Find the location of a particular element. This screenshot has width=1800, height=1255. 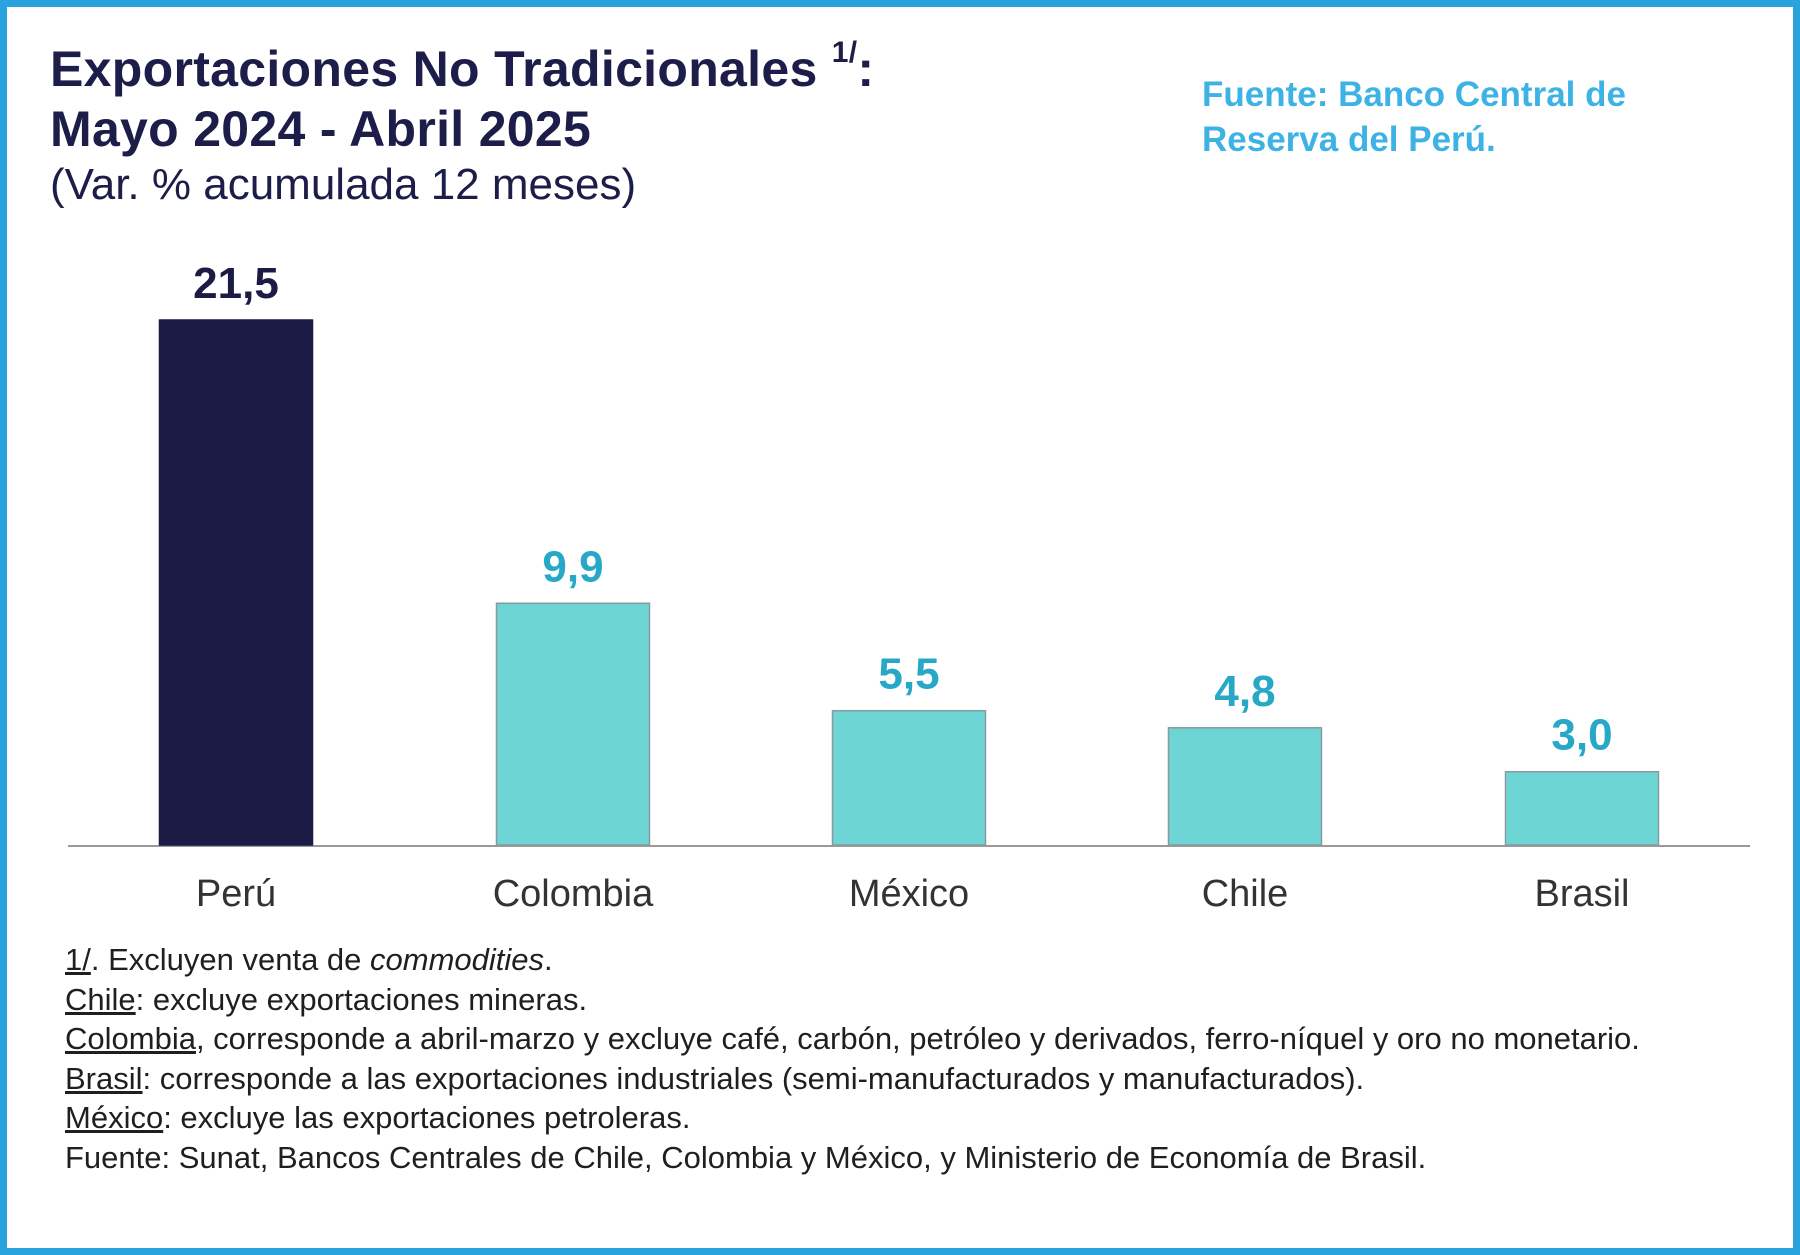

footnote-chile: Chile: excluye exportaciones mineras. is located at coordinates (326, 999).